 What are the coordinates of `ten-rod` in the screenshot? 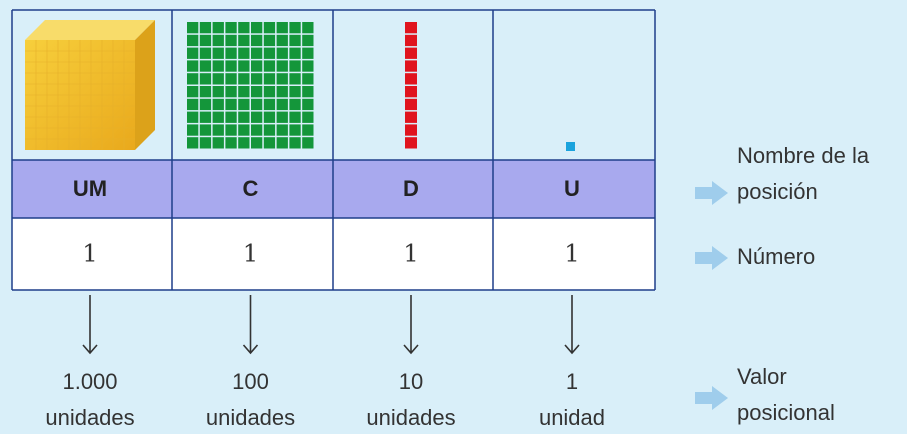 It's located at (411, 85).